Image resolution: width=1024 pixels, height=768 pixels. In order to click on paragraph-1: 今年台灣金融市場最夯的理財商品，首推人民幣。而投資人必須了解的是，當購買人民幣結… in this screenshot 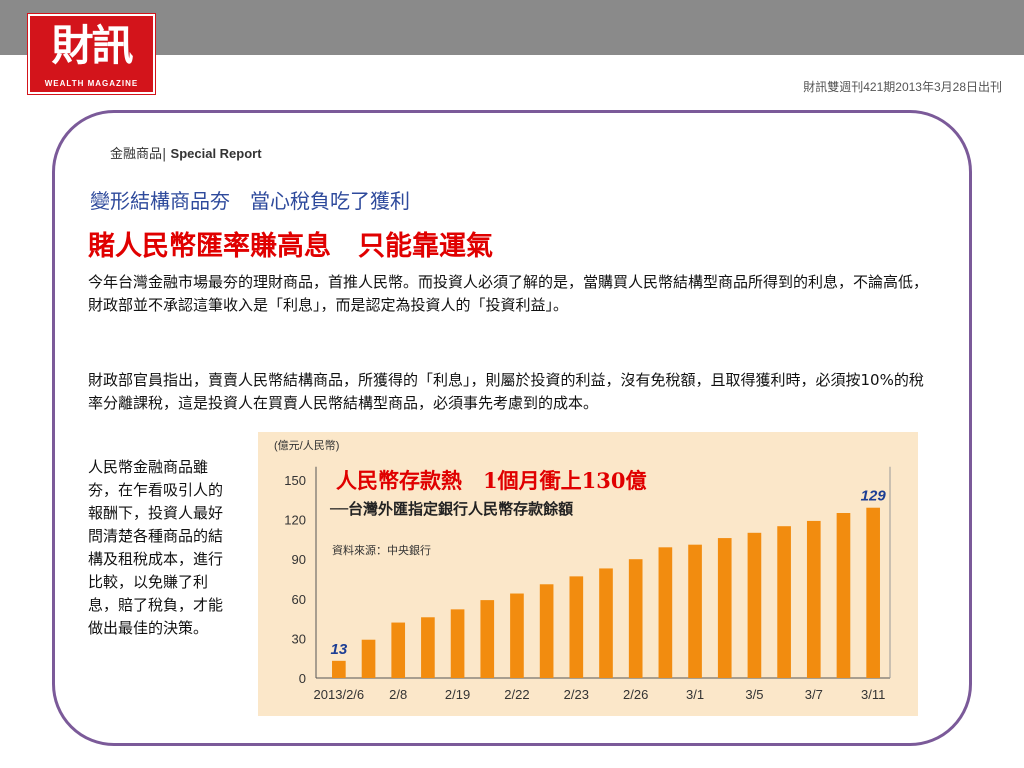, I will do `click(508, 293)`.